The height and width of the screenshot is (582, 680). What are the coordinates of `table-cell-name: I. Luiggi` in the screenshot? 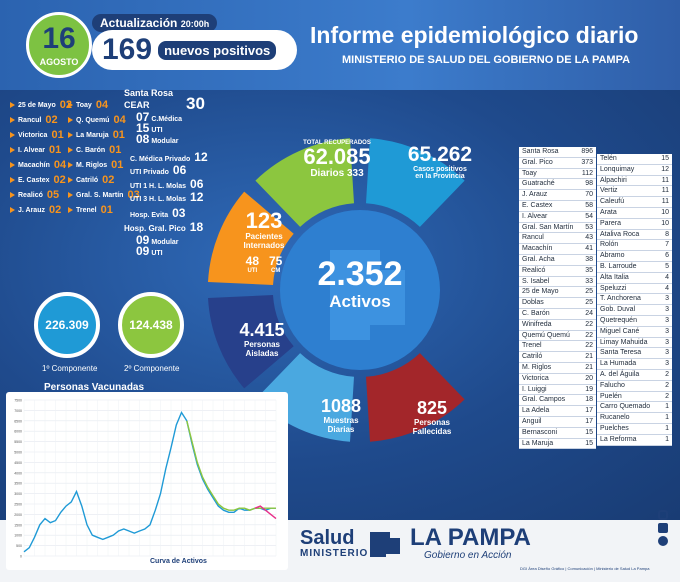 It's located at (534, 389).